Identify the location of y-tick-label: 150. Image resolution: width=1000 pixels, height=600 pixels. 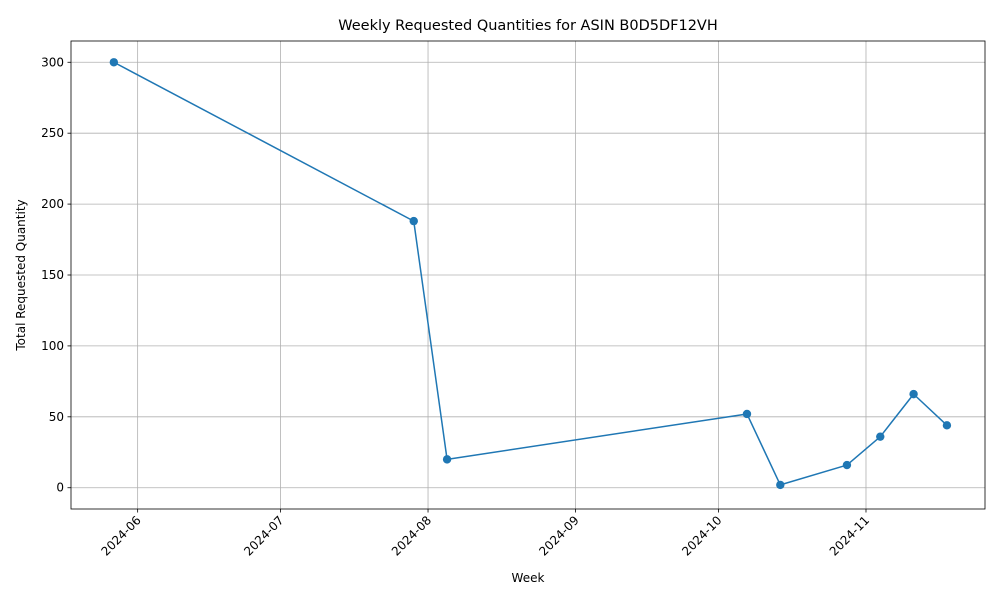
(52, 275).